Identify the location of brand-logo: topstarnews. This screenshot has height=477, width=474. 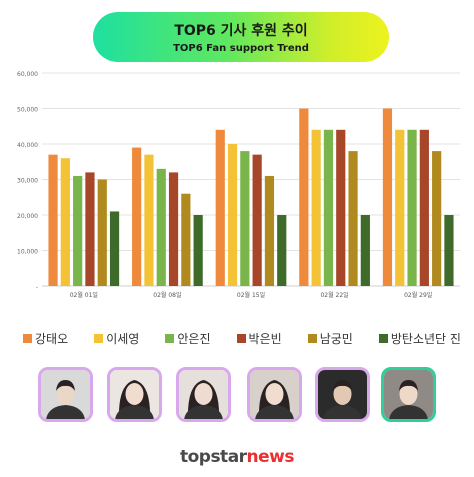
(237, 457).